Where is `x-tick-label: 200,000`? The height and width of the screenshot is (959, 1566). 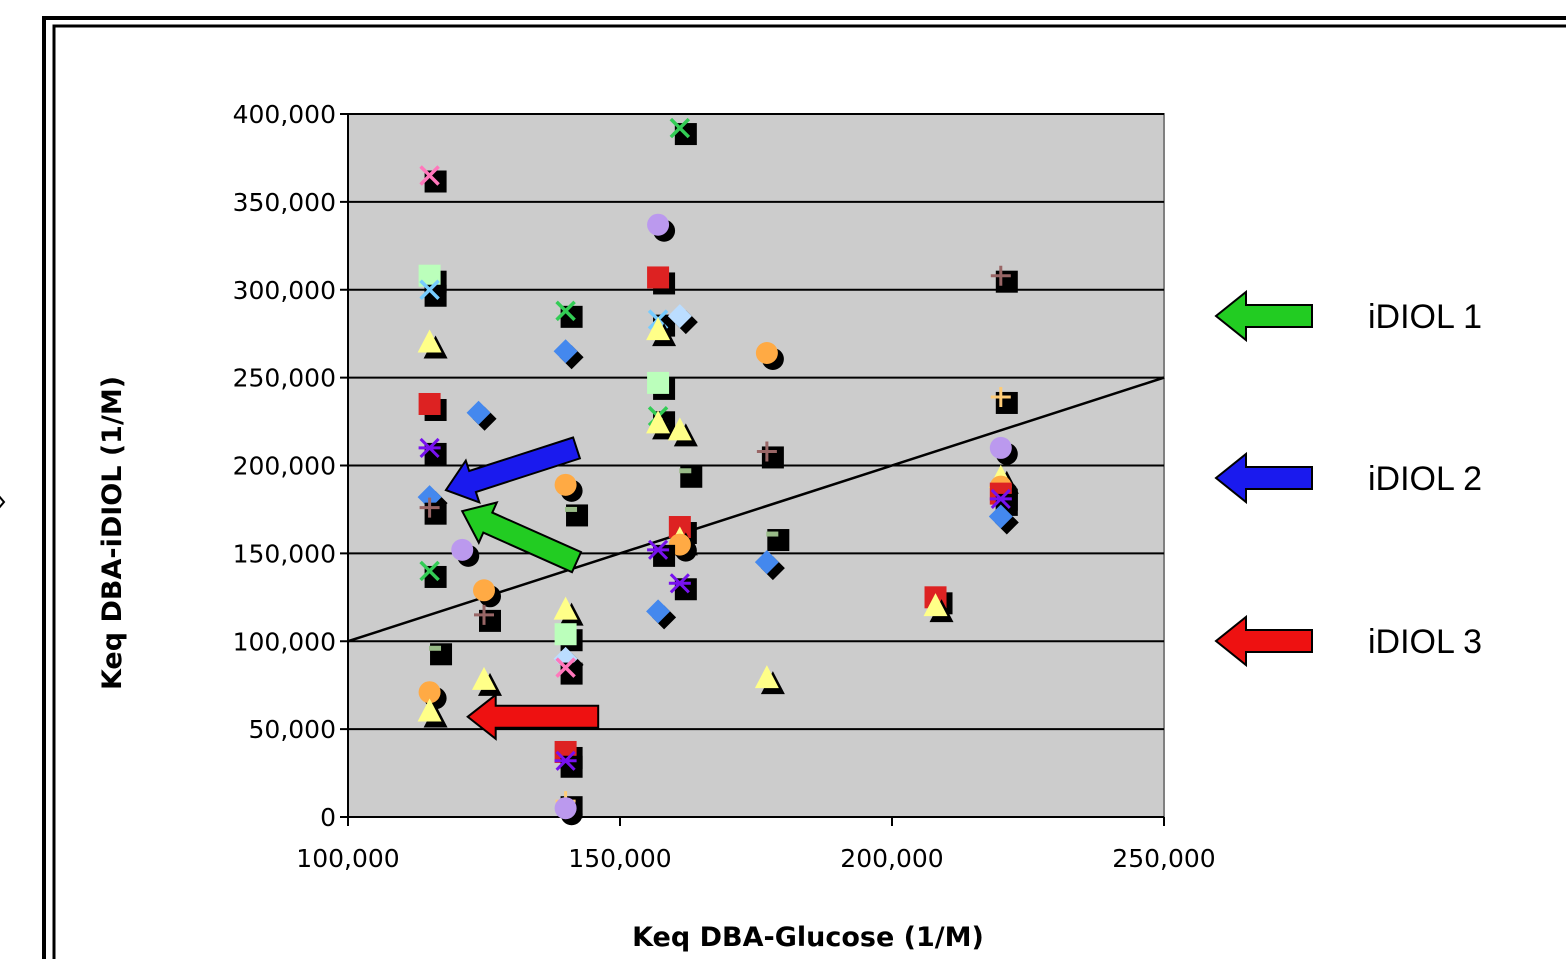
x-tick-label: 200,000 is located at coordinates (891, 858).